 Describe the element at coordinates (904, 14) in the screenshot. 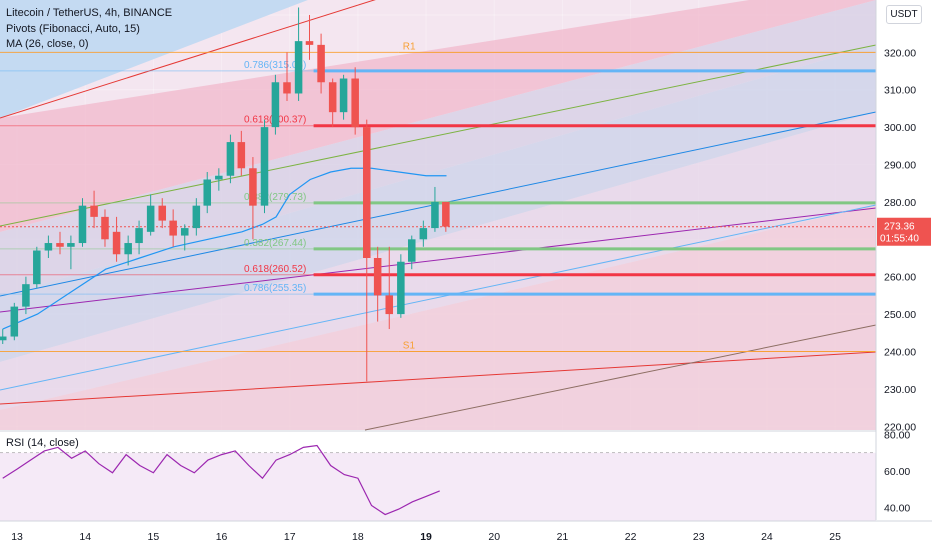

I see `currency-badge: USDT` at that location.